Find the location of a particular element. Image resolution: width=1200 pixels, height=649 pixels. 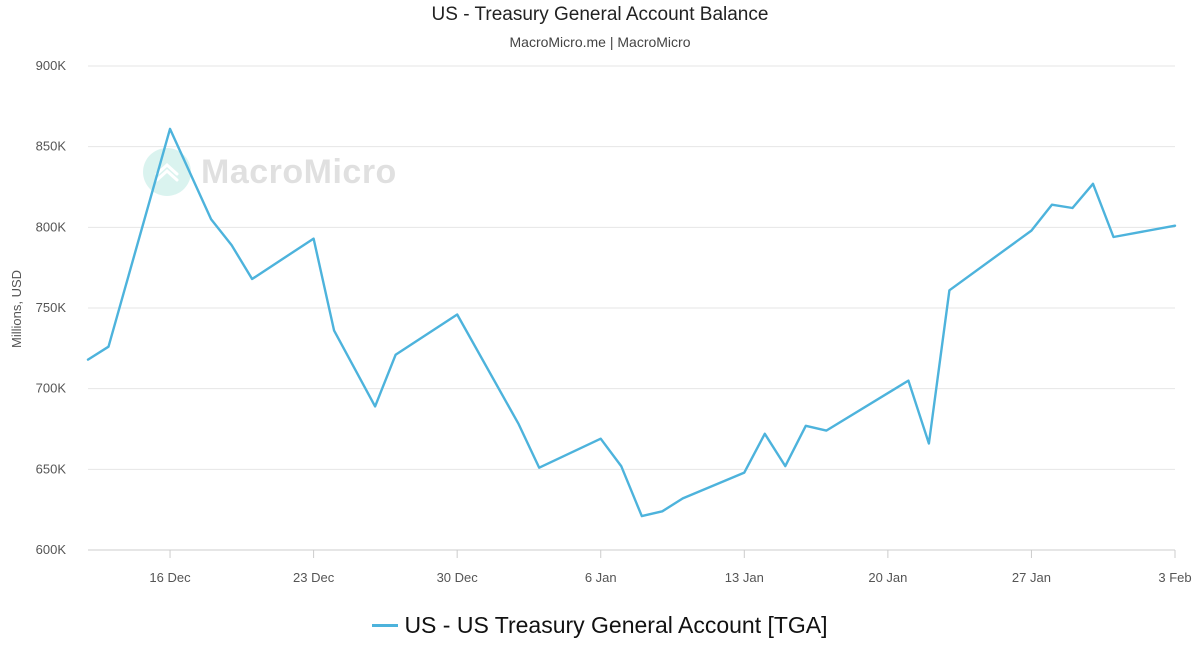

y-axis-ticks: 600K 650K 700K 750K 800K 850K 900K is located at coordinates (51, 307).